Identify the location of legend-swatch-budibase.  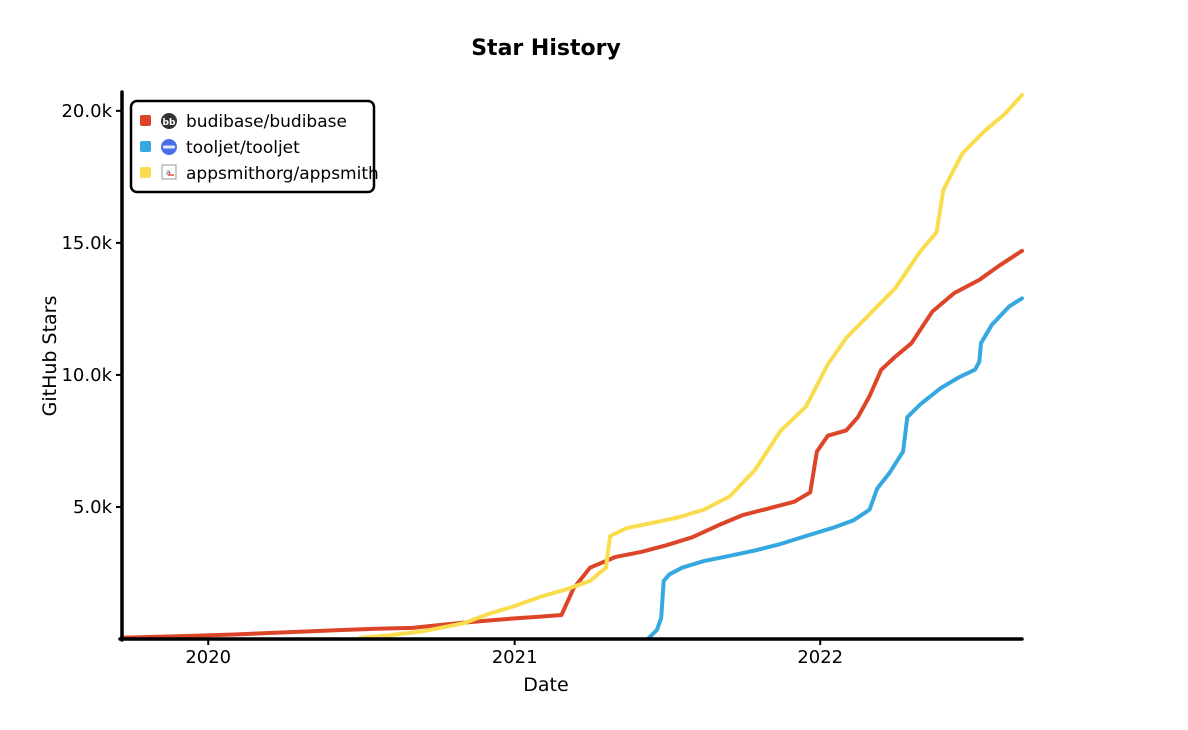
(145, 120).